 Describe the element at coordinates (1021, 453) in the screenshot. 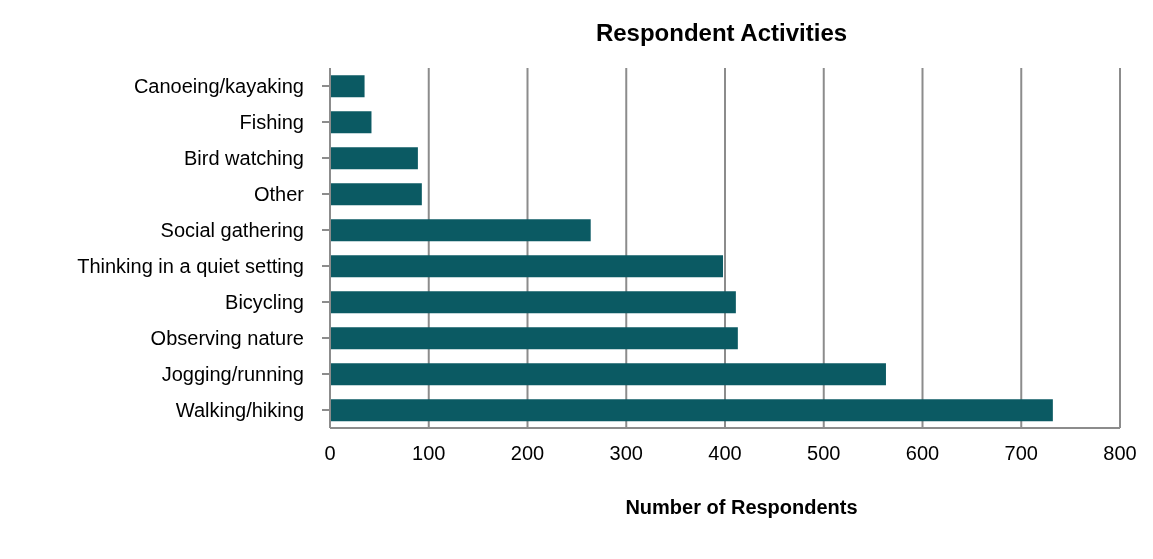

I see `x-tick-label: 700` at that location.